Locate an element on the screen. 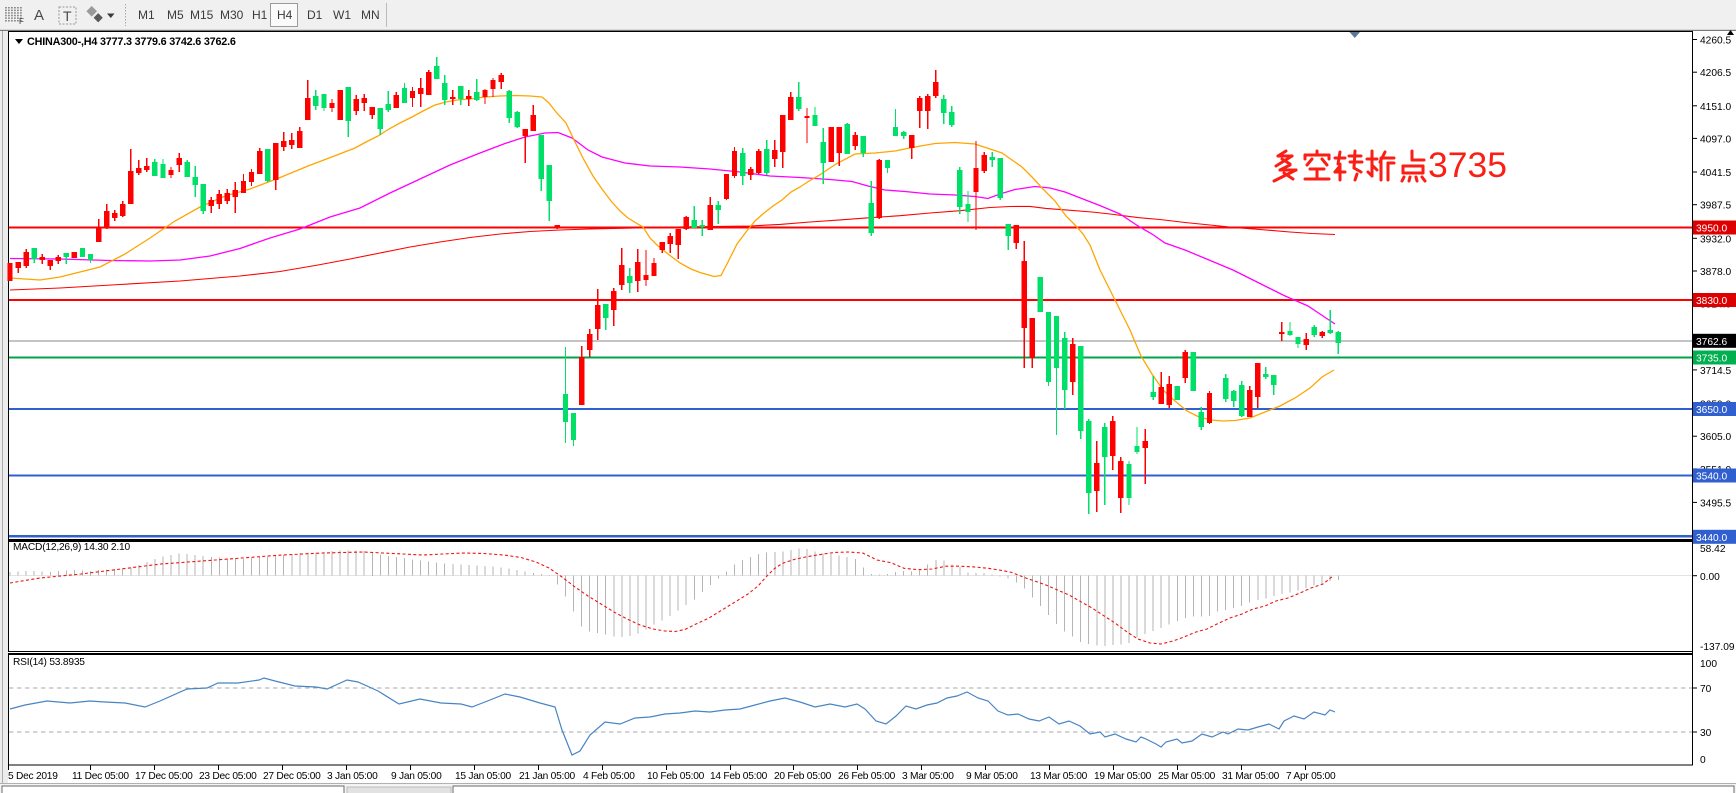 The image size is (1736, 793). svg-text: H4 is located at coordinates (285, 15).